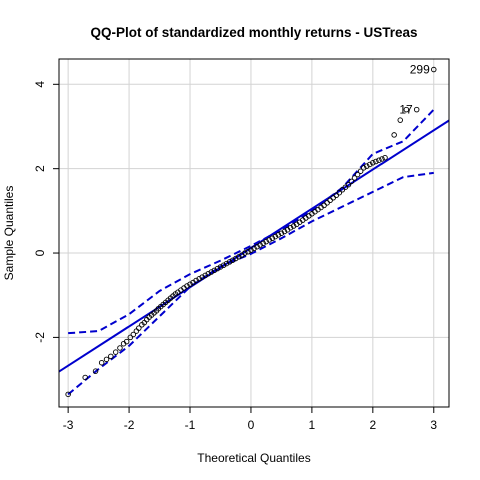 The height and width of the screenshot is (480, 480). What do you see at coordinates (40, 252) in the screenshot?
I see `y-tick-label: 0` at bounding box center [40, 252].